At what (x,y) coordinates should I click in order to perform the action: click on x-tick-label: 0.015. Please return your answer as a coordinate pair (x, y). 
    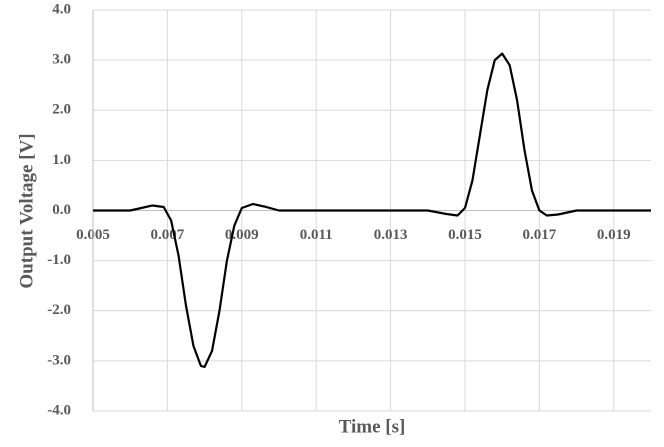
    Looking at the image, I should click on (465, 235).